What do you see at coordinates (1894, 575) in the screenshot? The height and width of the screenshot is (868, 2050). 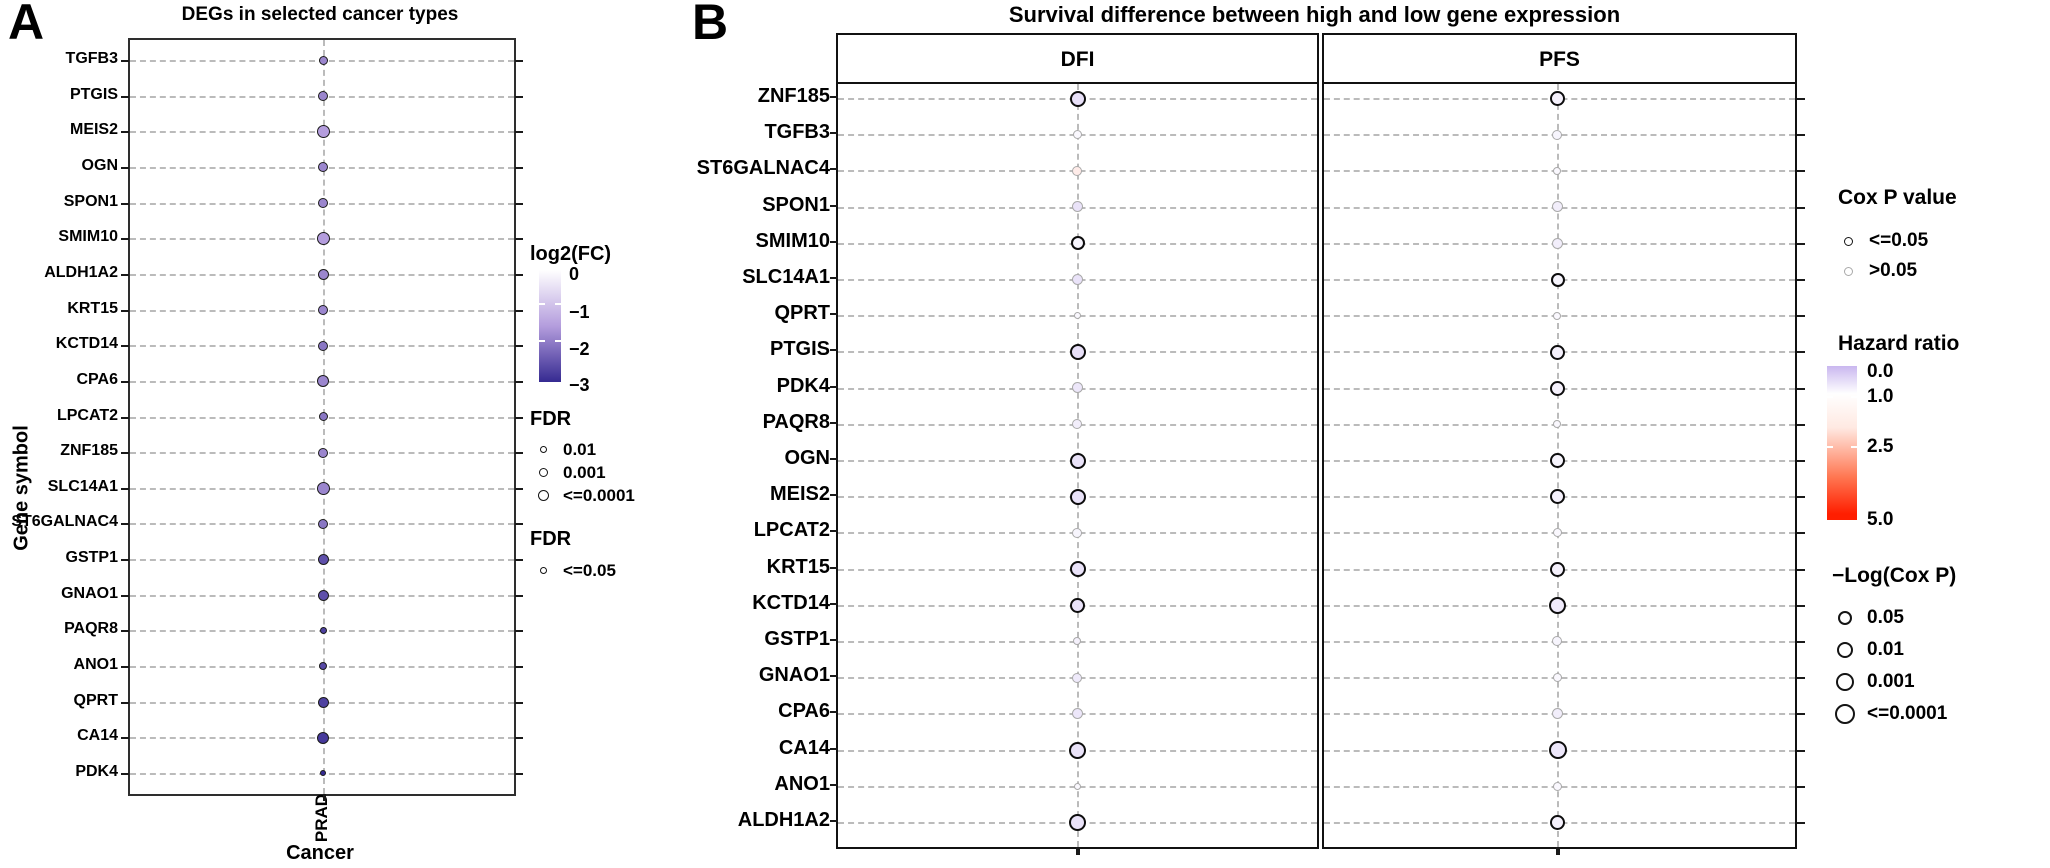 I see `b-logp-title: −Log(Cox P)` at bounding box center [1894, 575].